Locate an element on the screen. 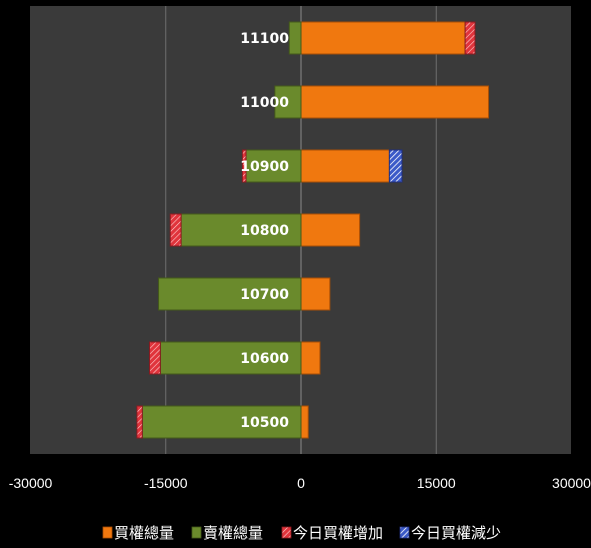 This screenshot has width=591, height=548. legend-label-3: 今日買權減少 is located at coordinates (456, 533).